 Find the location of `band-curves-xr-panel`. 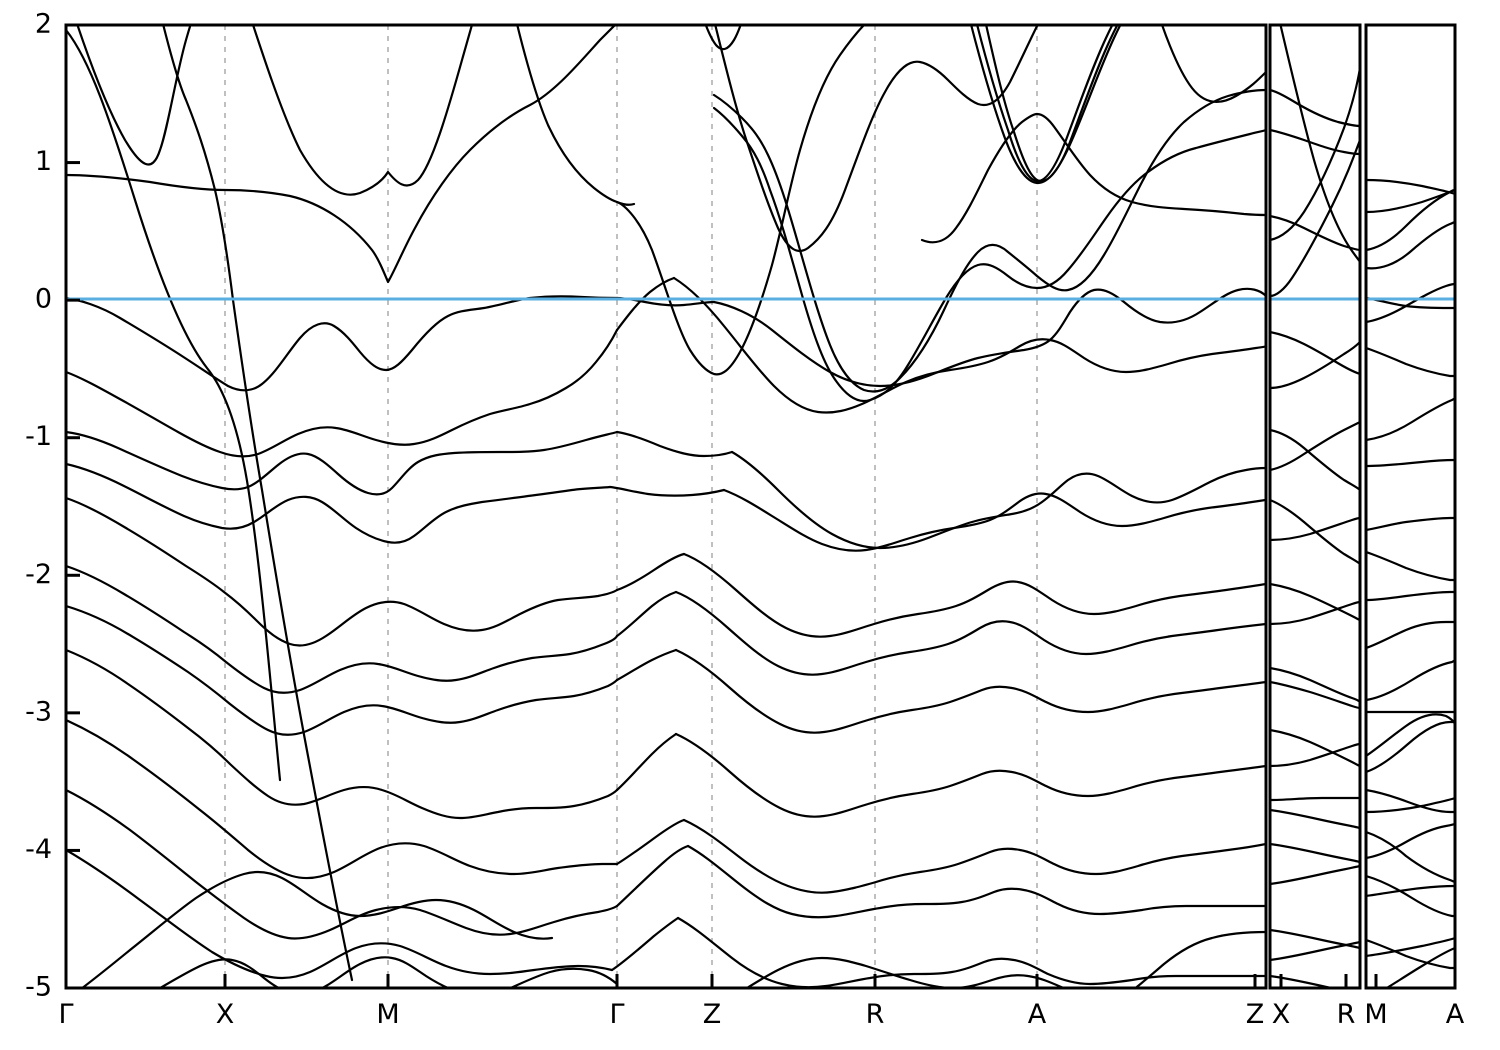

band-curves-xr-panel is located at coordinates (1315, 506).